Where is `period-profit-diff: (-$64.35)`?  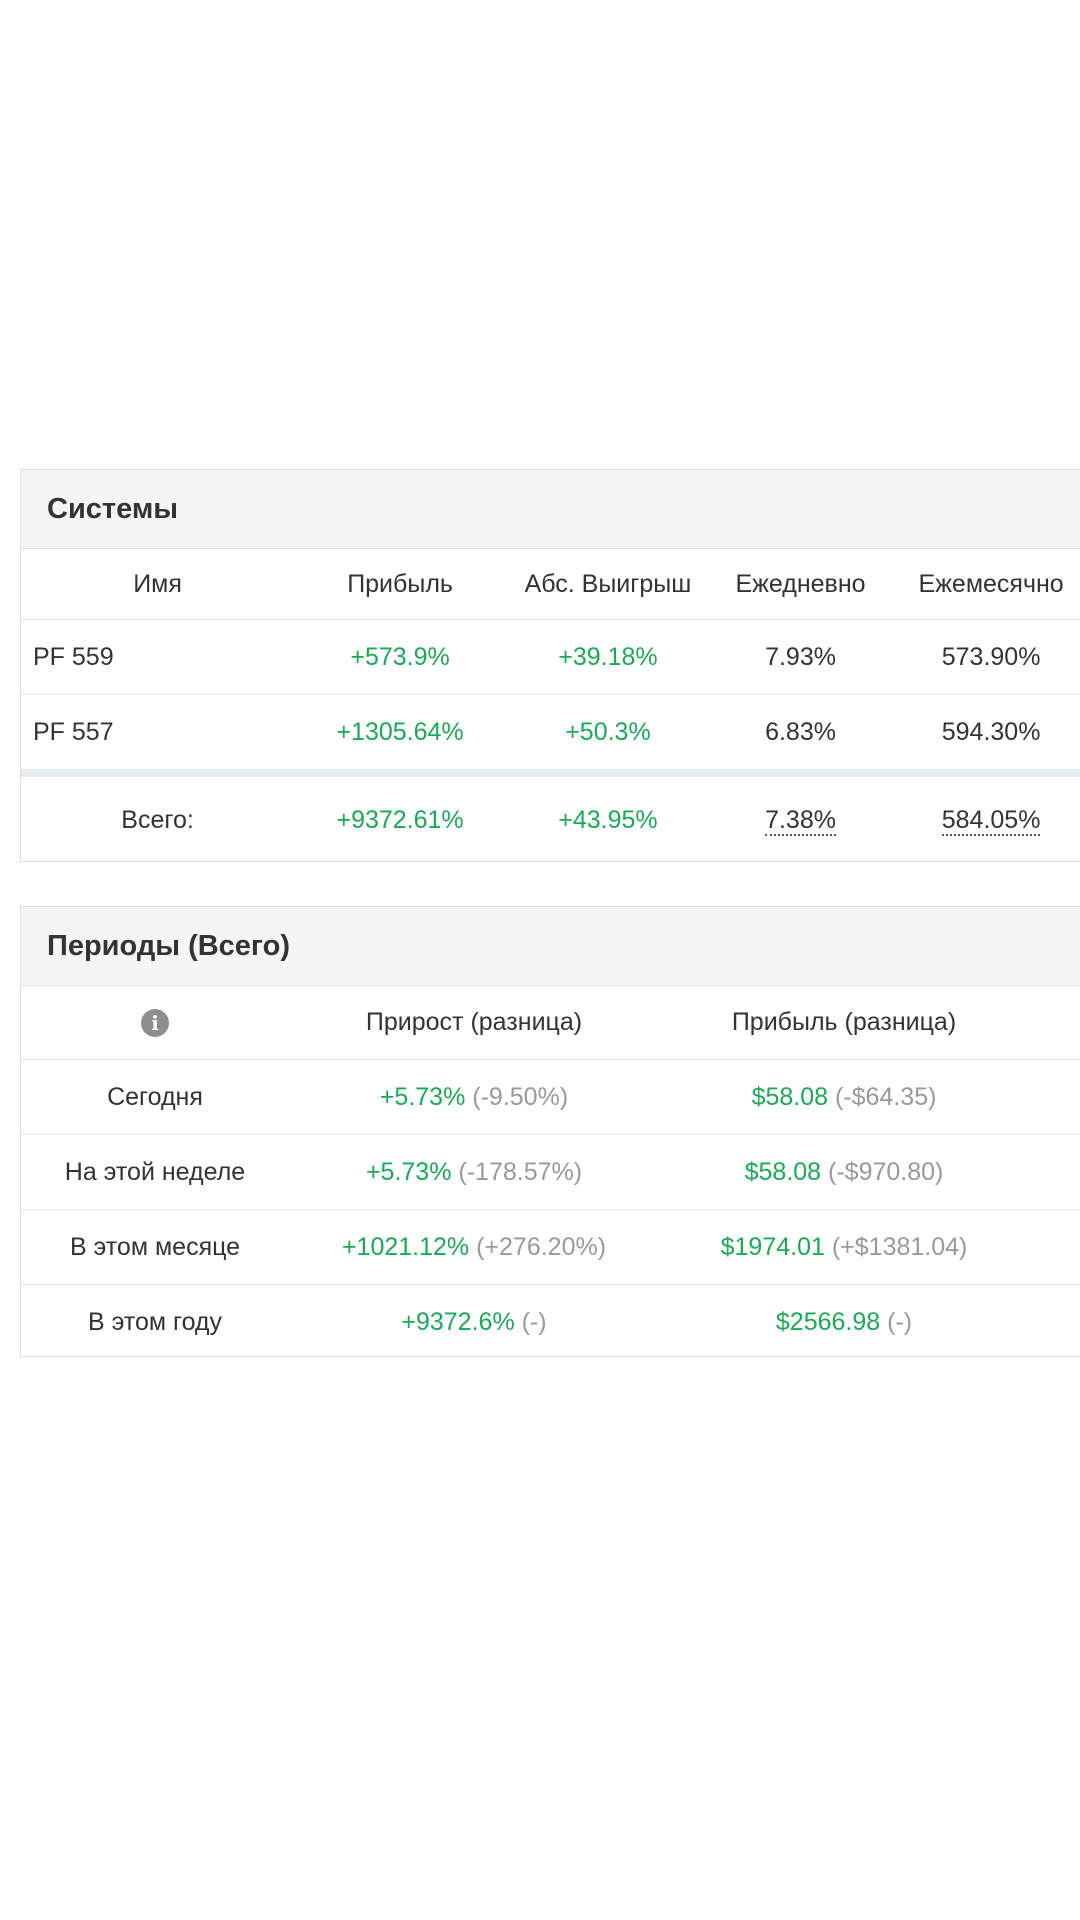 period-profit-diff: (-$64.35) is located at coordinates (885, 1096).